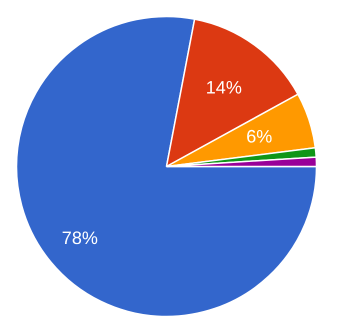  Describe the element at coordinates (80, 238) in the screenshot. I see `data-label: 78%` at that location.